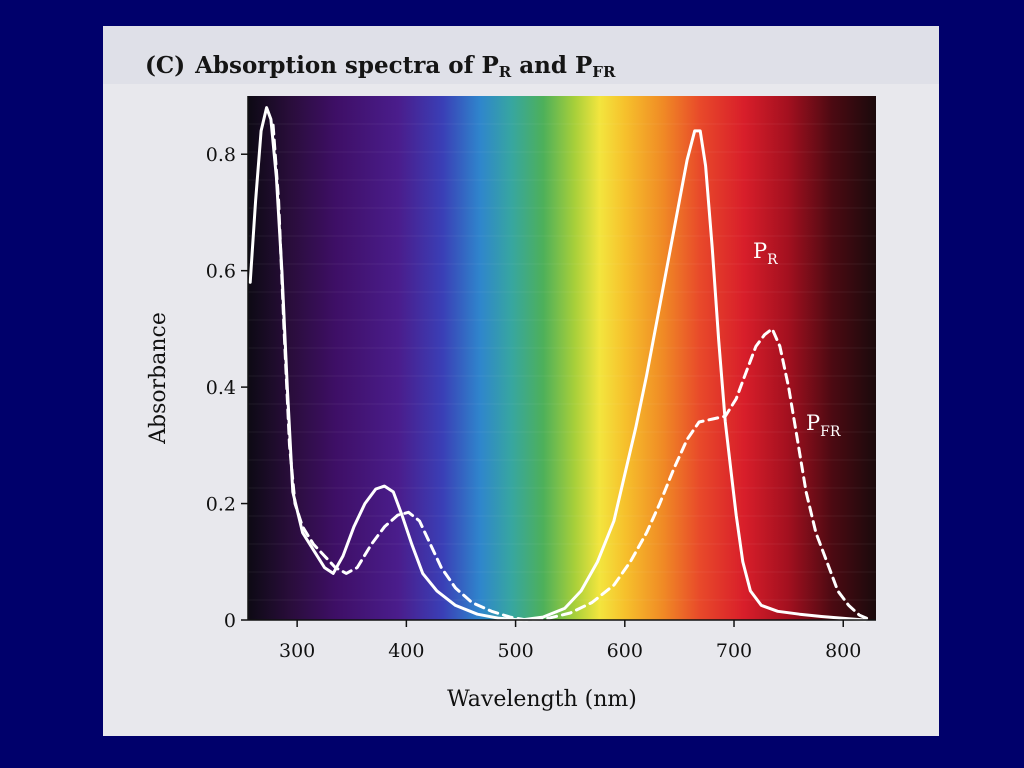  I want to click on series-label-pr: PR, so click(765, 253).